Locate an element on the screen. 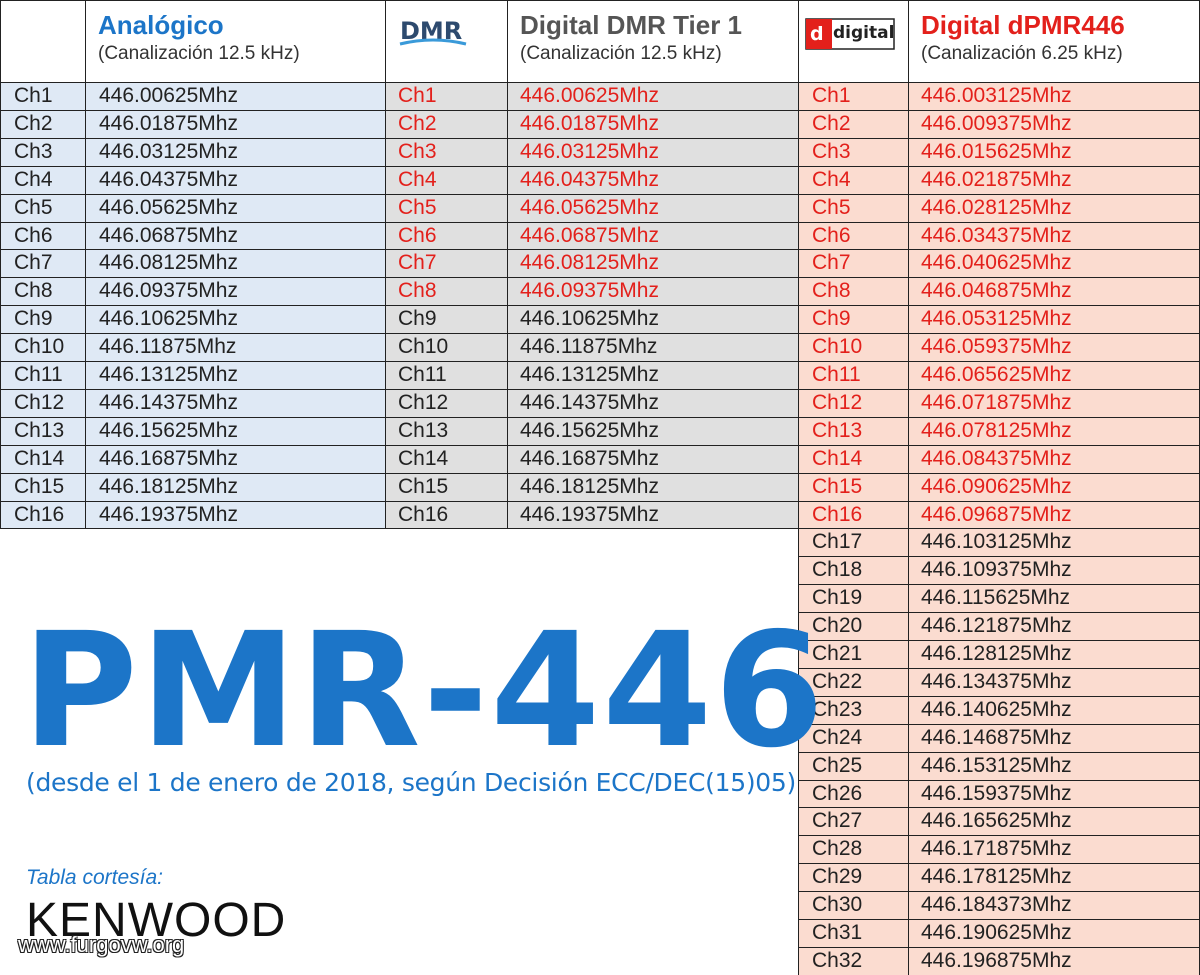 Image resolution: width=1200 pixels, height=975 pixels. channel-label: Ch1 is located at coordinates (417, 95).